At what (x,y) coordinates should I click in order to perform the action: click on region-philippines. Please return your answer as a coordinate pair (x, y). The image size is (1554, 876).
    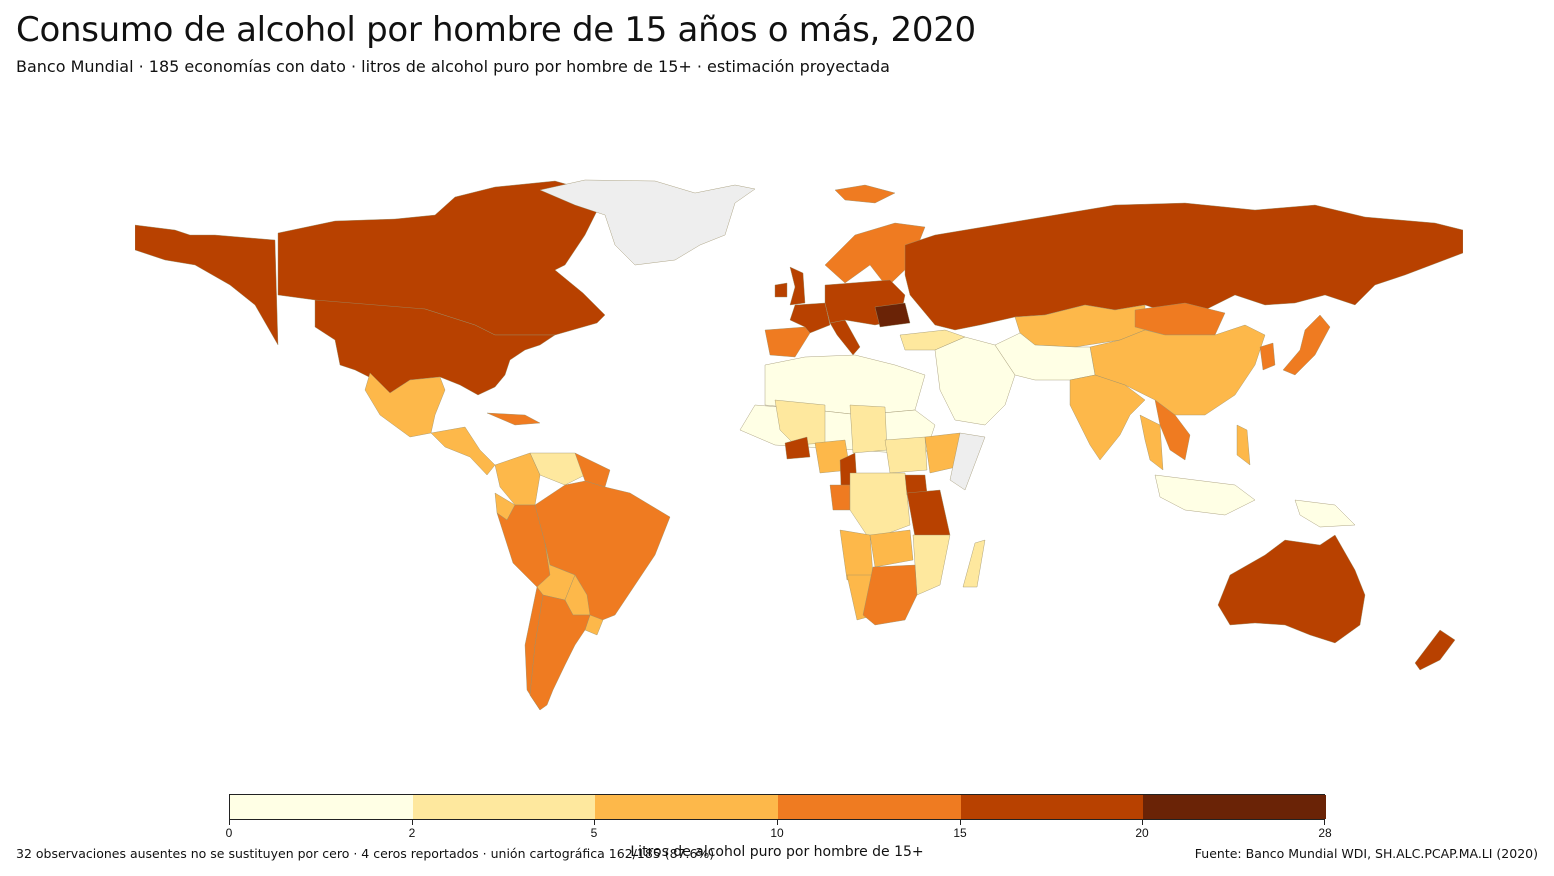
    Looking at the image, I should click on (1243, 445).